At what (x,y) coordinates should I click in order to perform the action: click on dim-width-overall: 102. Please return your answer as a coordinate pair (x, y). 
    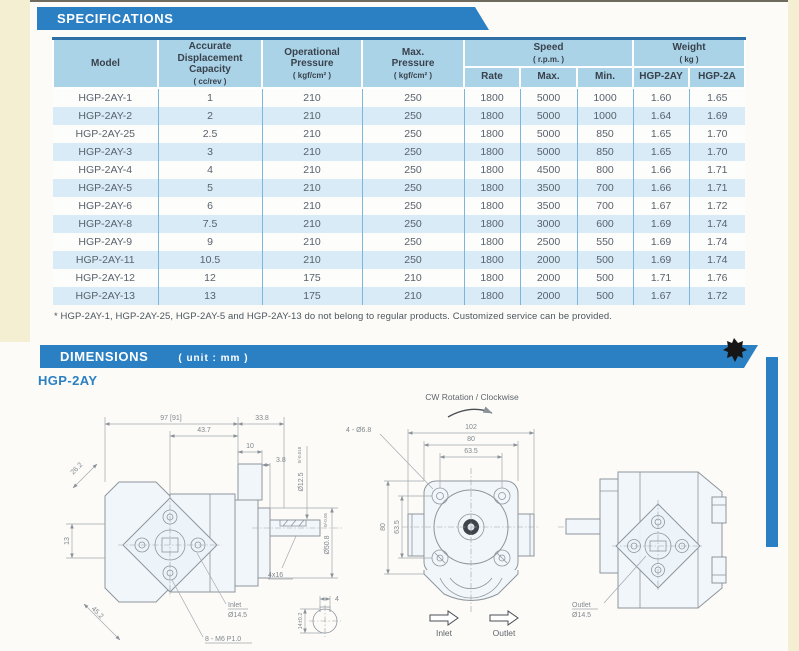
    Looking at the image, I should click on (471, 427).